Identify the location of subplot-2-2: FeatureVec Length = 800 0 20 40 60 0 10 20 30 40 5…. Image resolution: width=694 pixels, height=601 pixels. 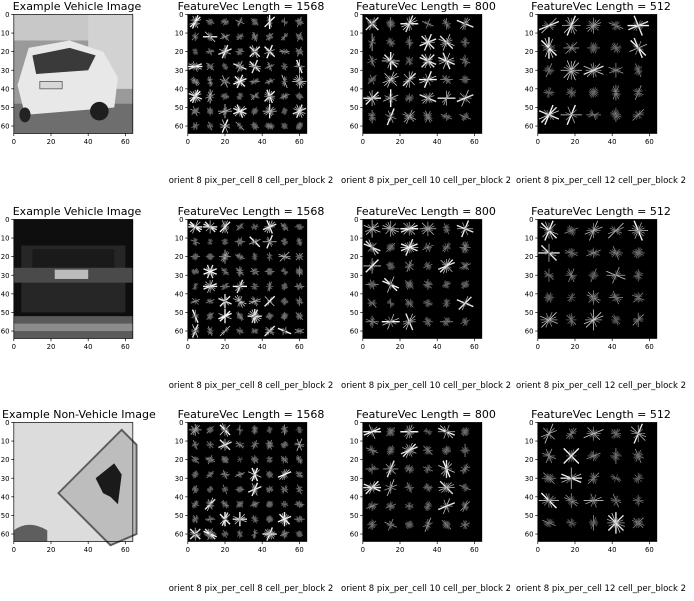
(426, 503).